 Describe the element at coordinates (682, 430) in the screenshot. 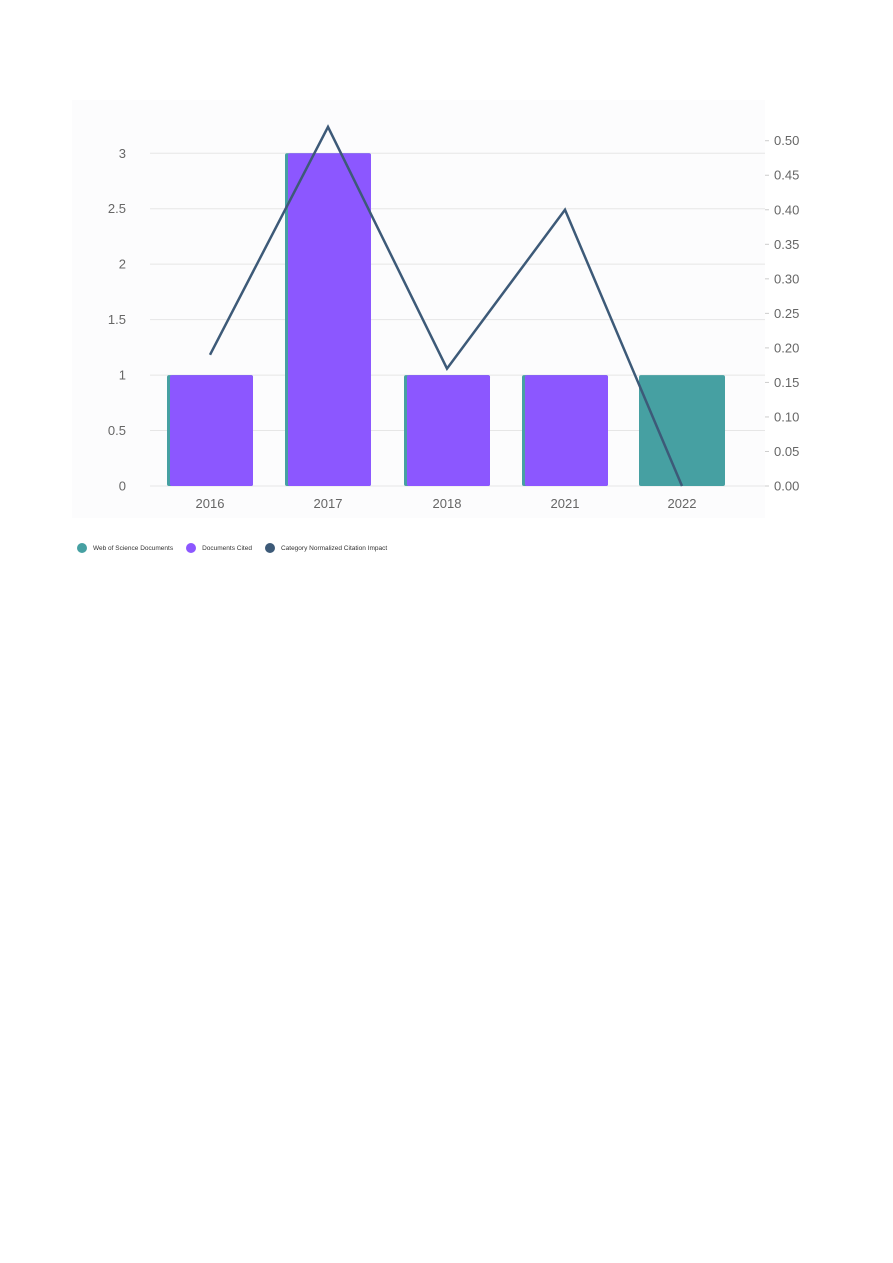

I see `bar-web-of-science-documents-2022` at that location.